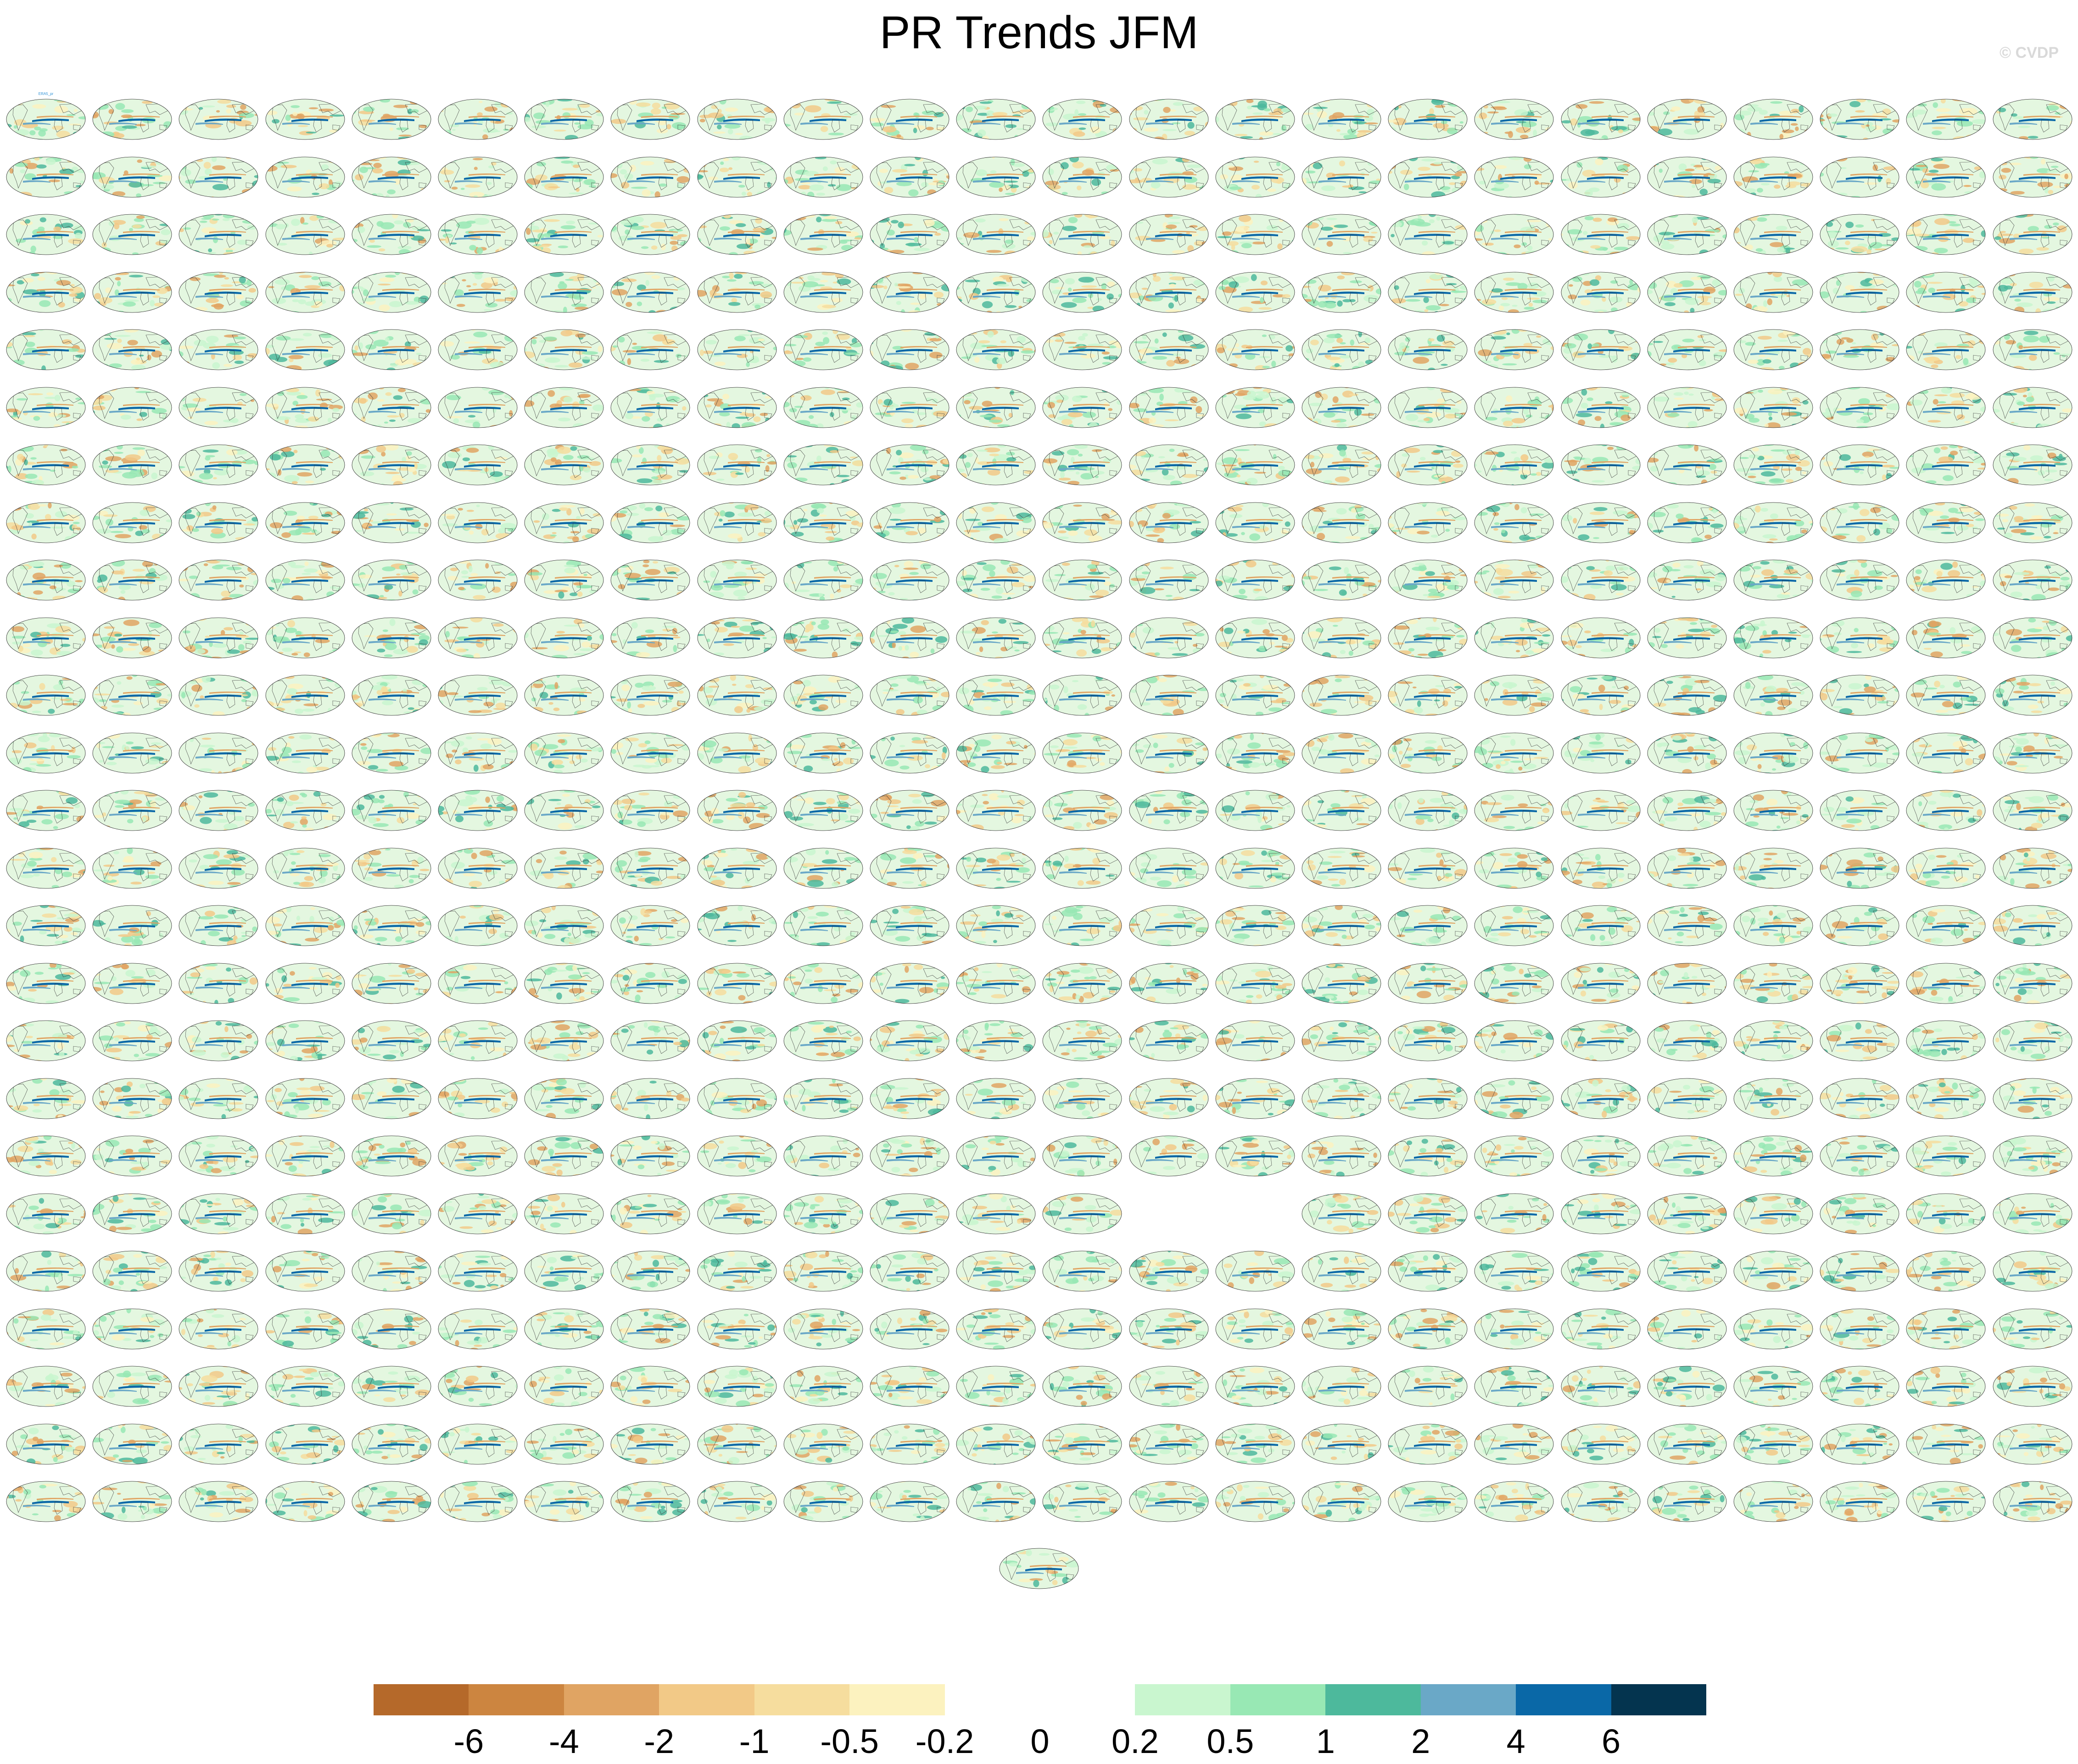 The image size is (2078, 1764). I want to click on colorbar-tick-label: -1, so click(754, 1741).